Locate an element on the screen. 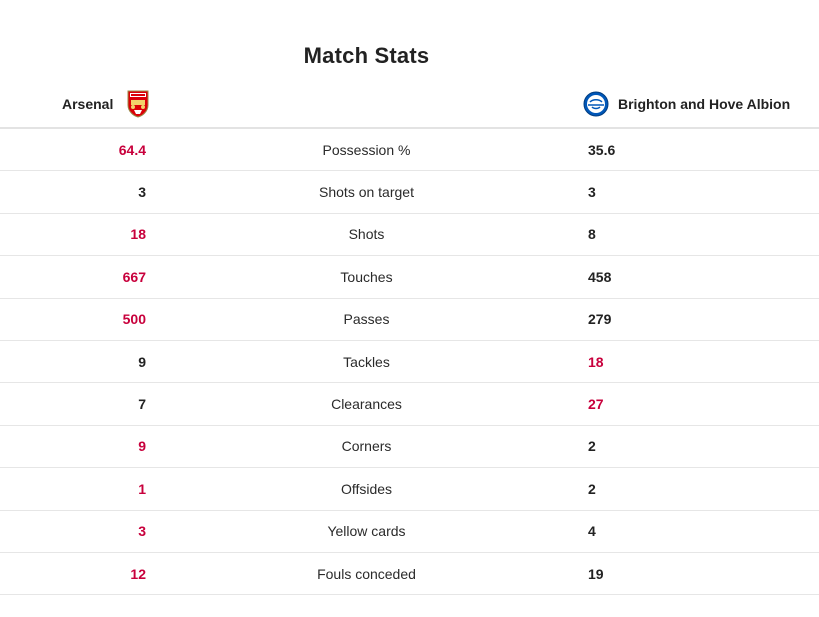  arsenal-crest-icon is located at coordinates (138, 104).